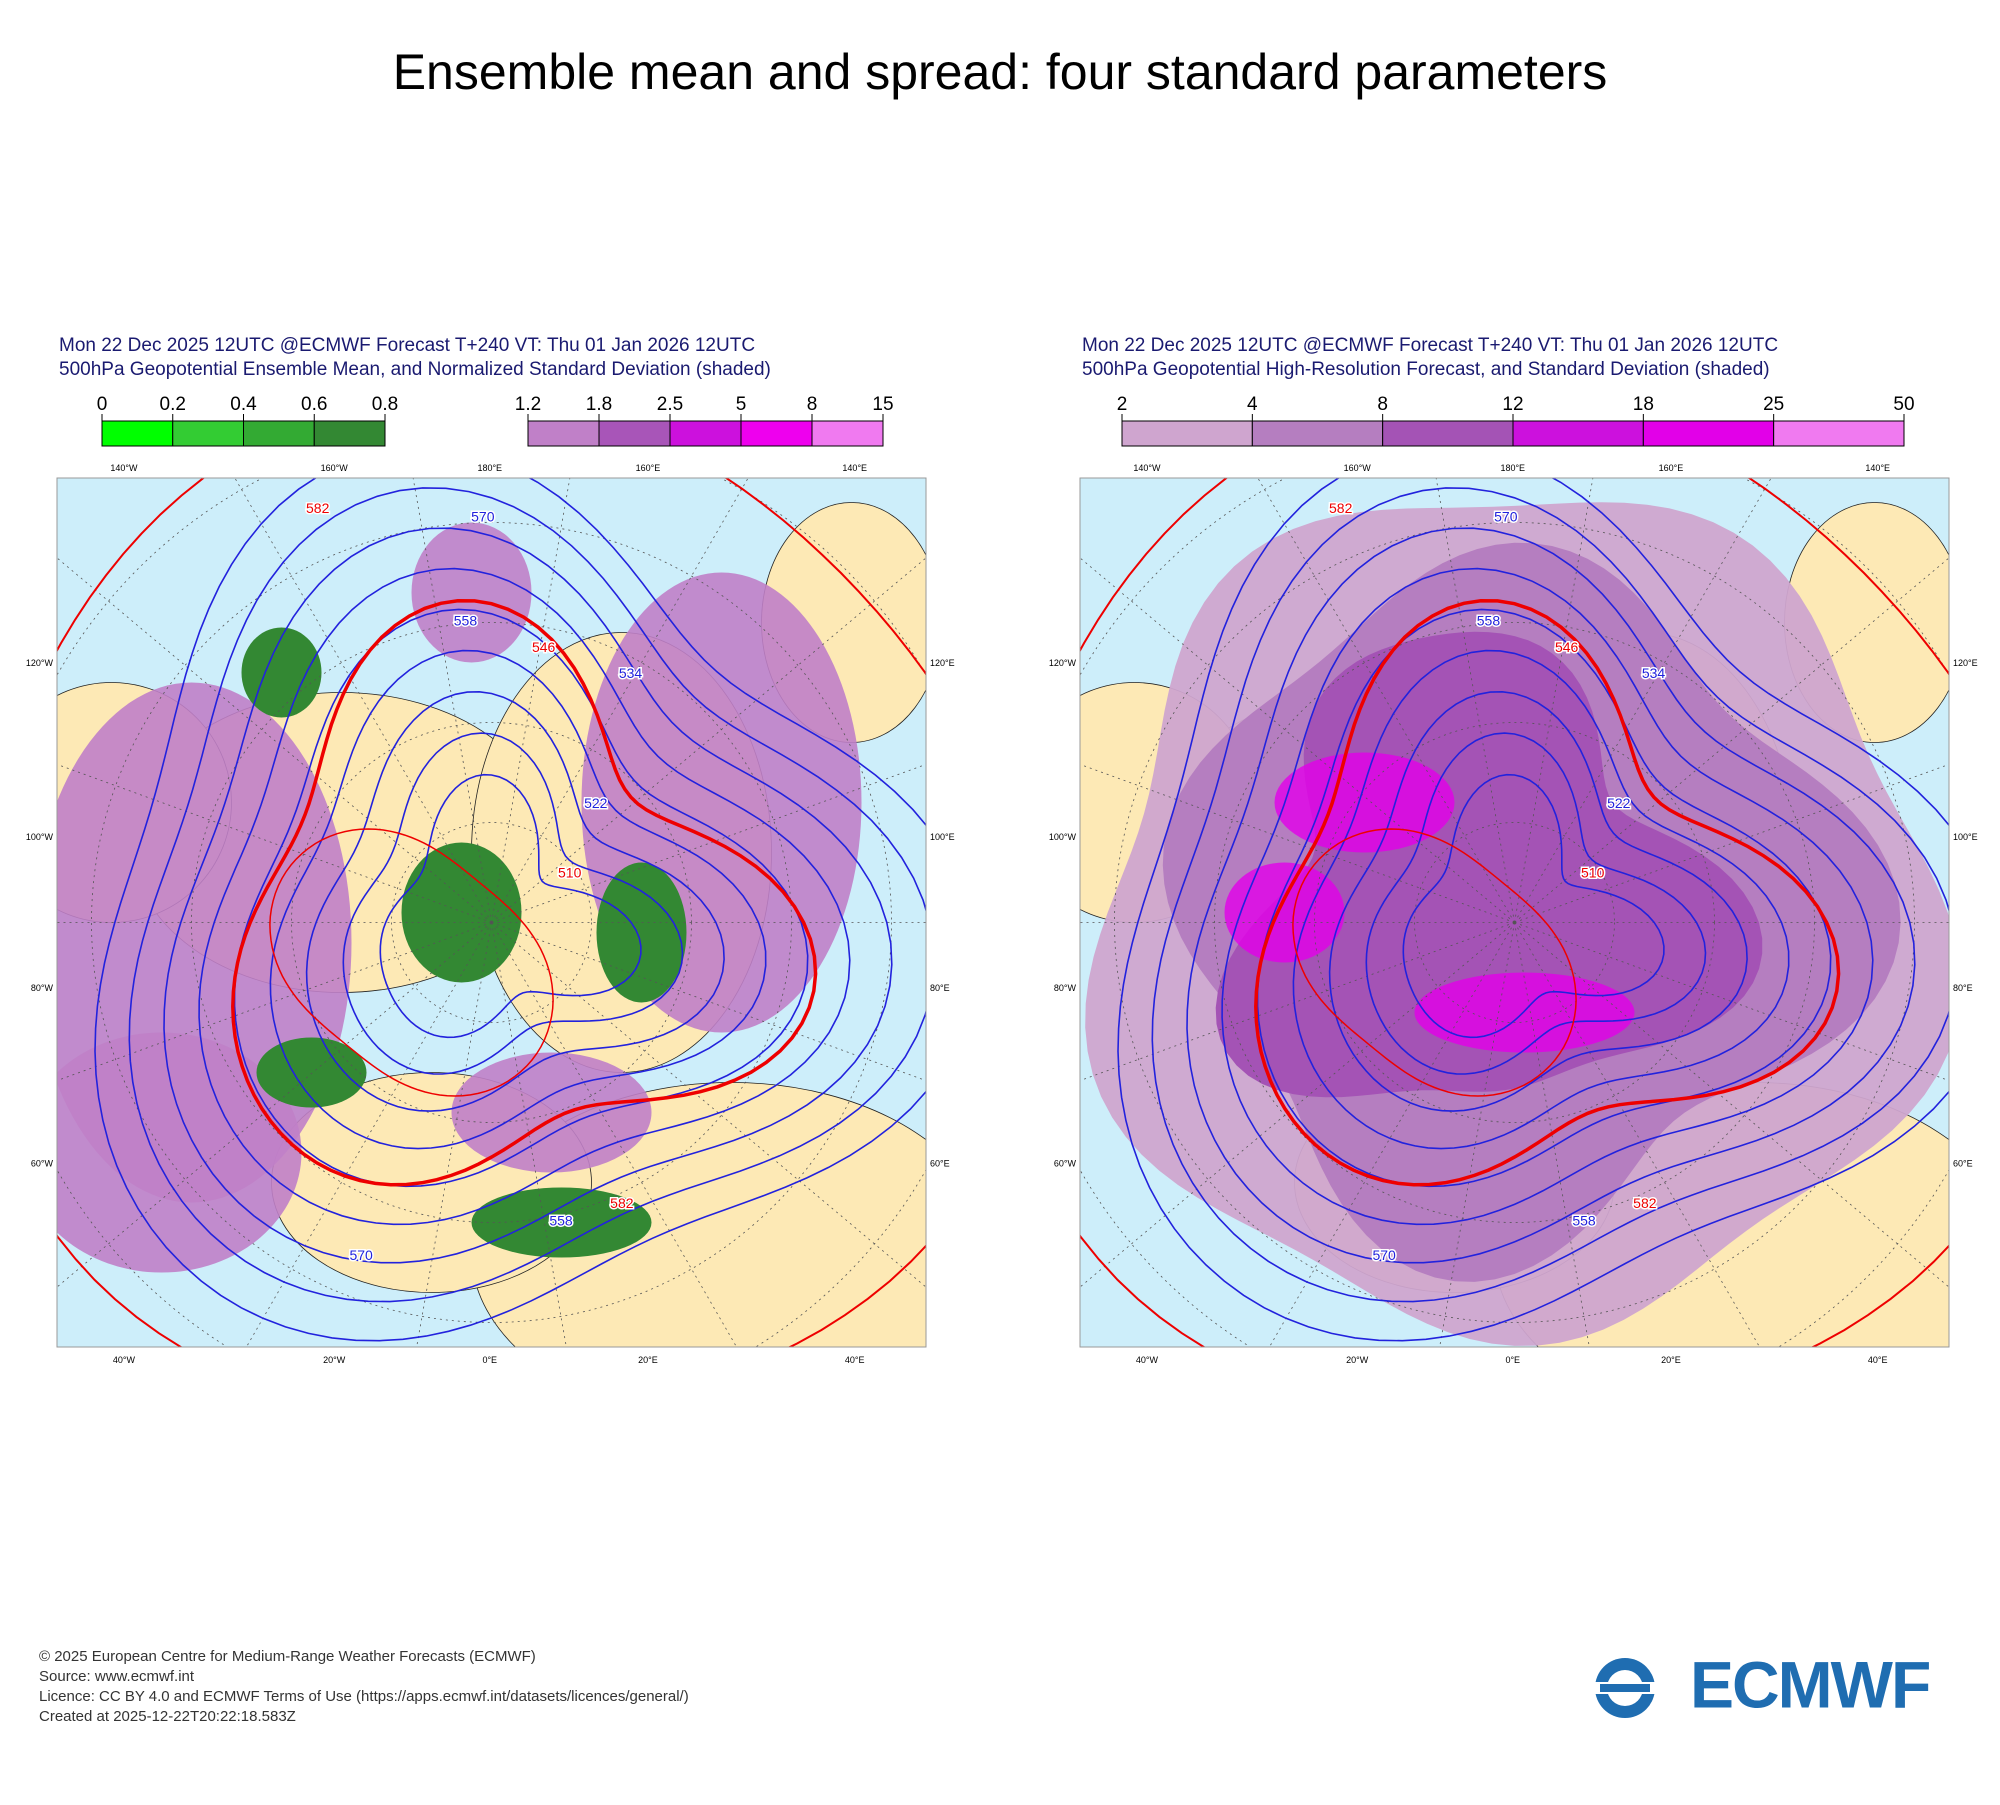 This screenshot has width=2000, height=1805. I want to click on logo: ECMWF, so click(1760, 1684).